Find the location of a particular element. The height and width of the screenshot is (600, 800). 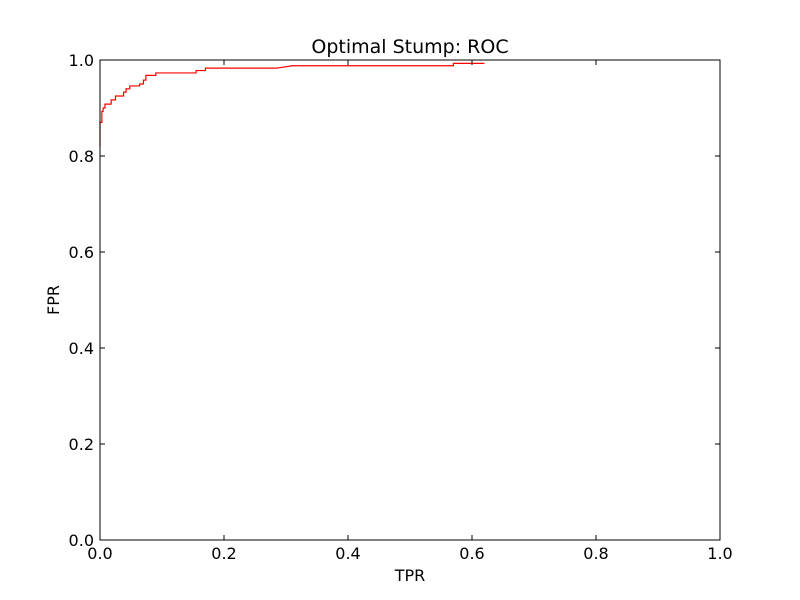

y-tick-label: 0.0 is located at coordinates (81, 540).